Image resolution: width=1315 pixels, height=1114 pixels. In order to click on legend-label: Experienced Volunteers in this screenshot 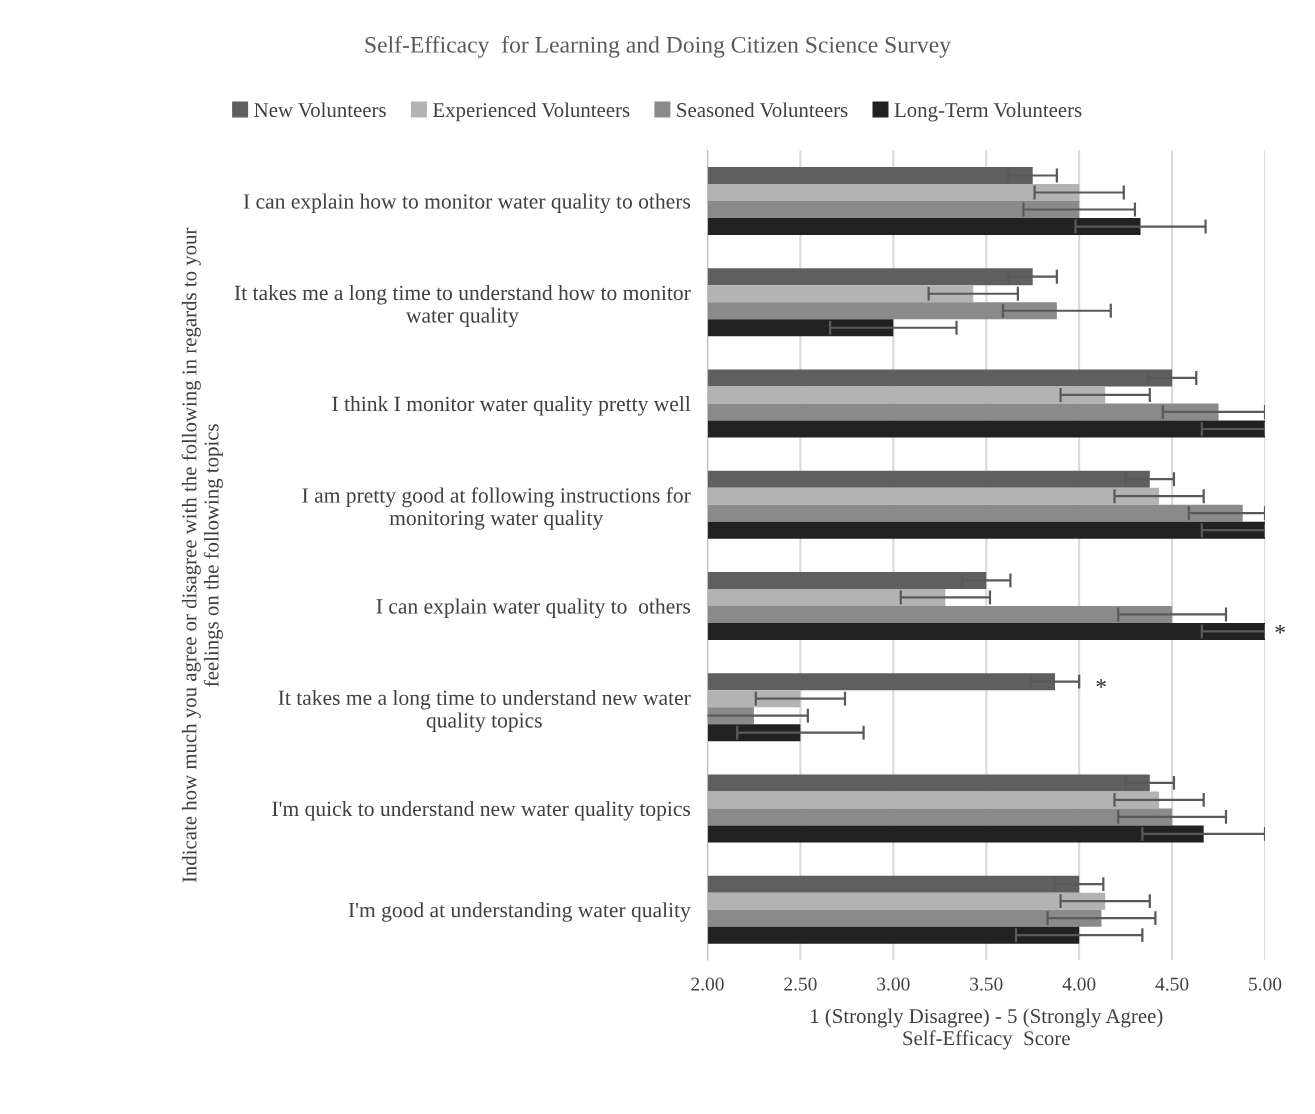, I will do `click(531, 112)`.